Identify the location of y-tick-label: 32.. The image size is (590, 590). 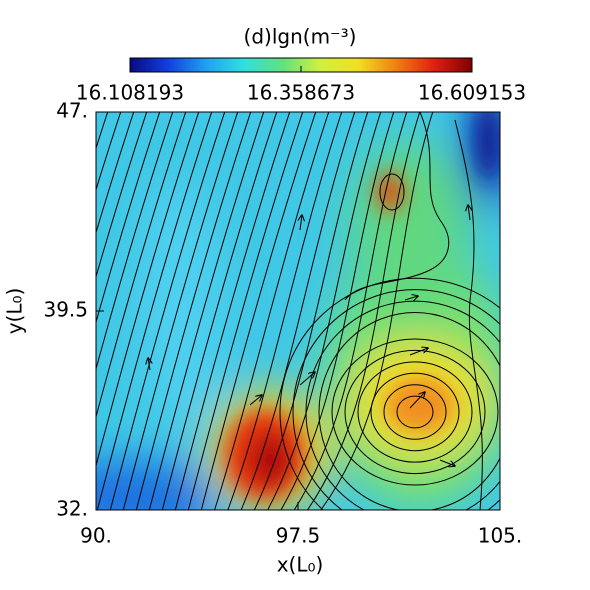
(72, 509).